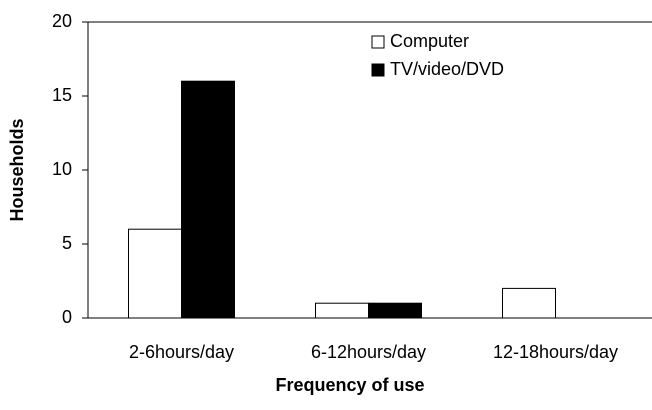  Describe the element at coordinates (67, 243) in the screenshot. I see `y-tick-label: 5` at that location.